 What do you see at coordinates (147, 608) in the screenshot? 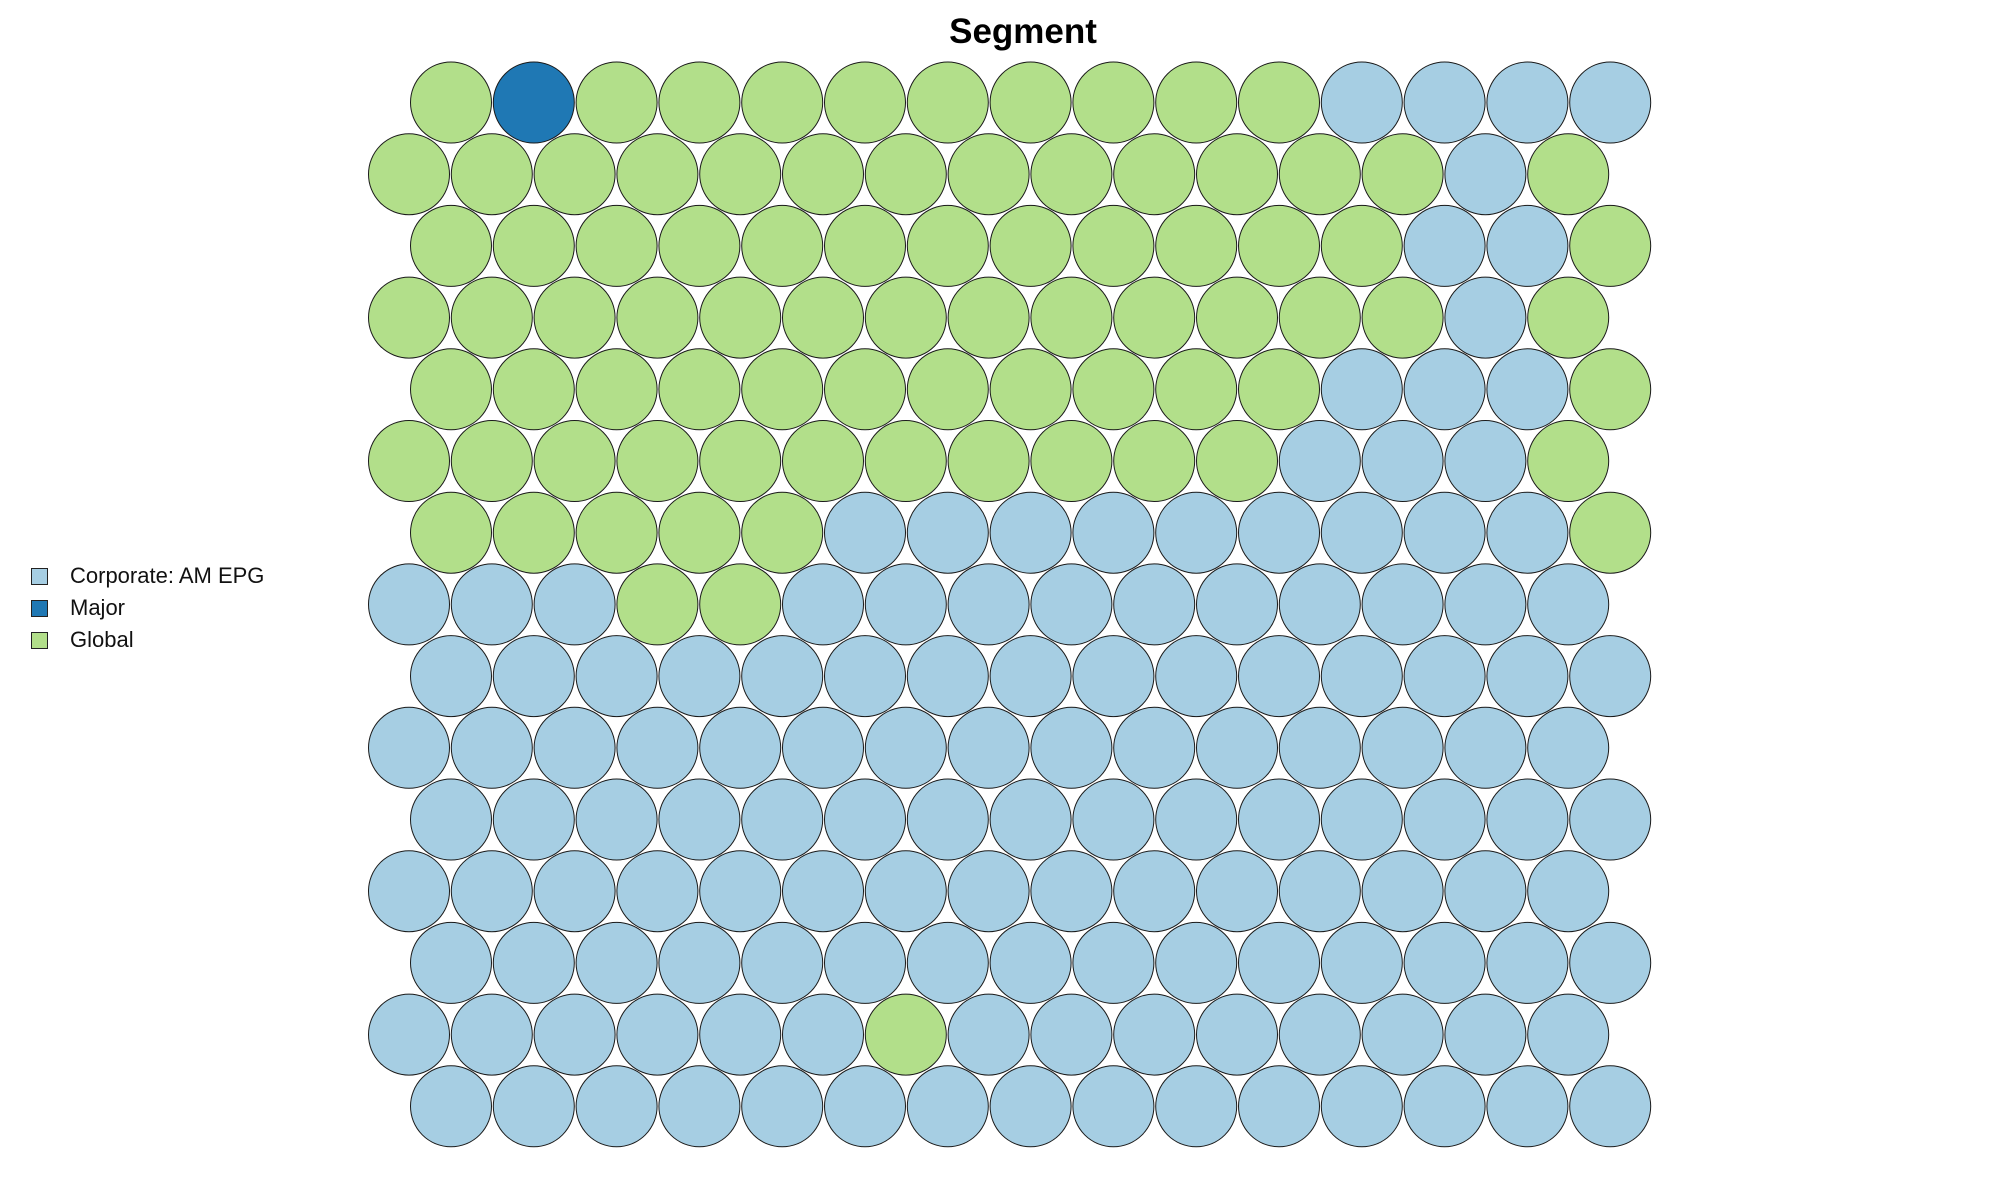
I see `legend: Corporate: AM EPG Major Global` at bounding box center [147, 608].